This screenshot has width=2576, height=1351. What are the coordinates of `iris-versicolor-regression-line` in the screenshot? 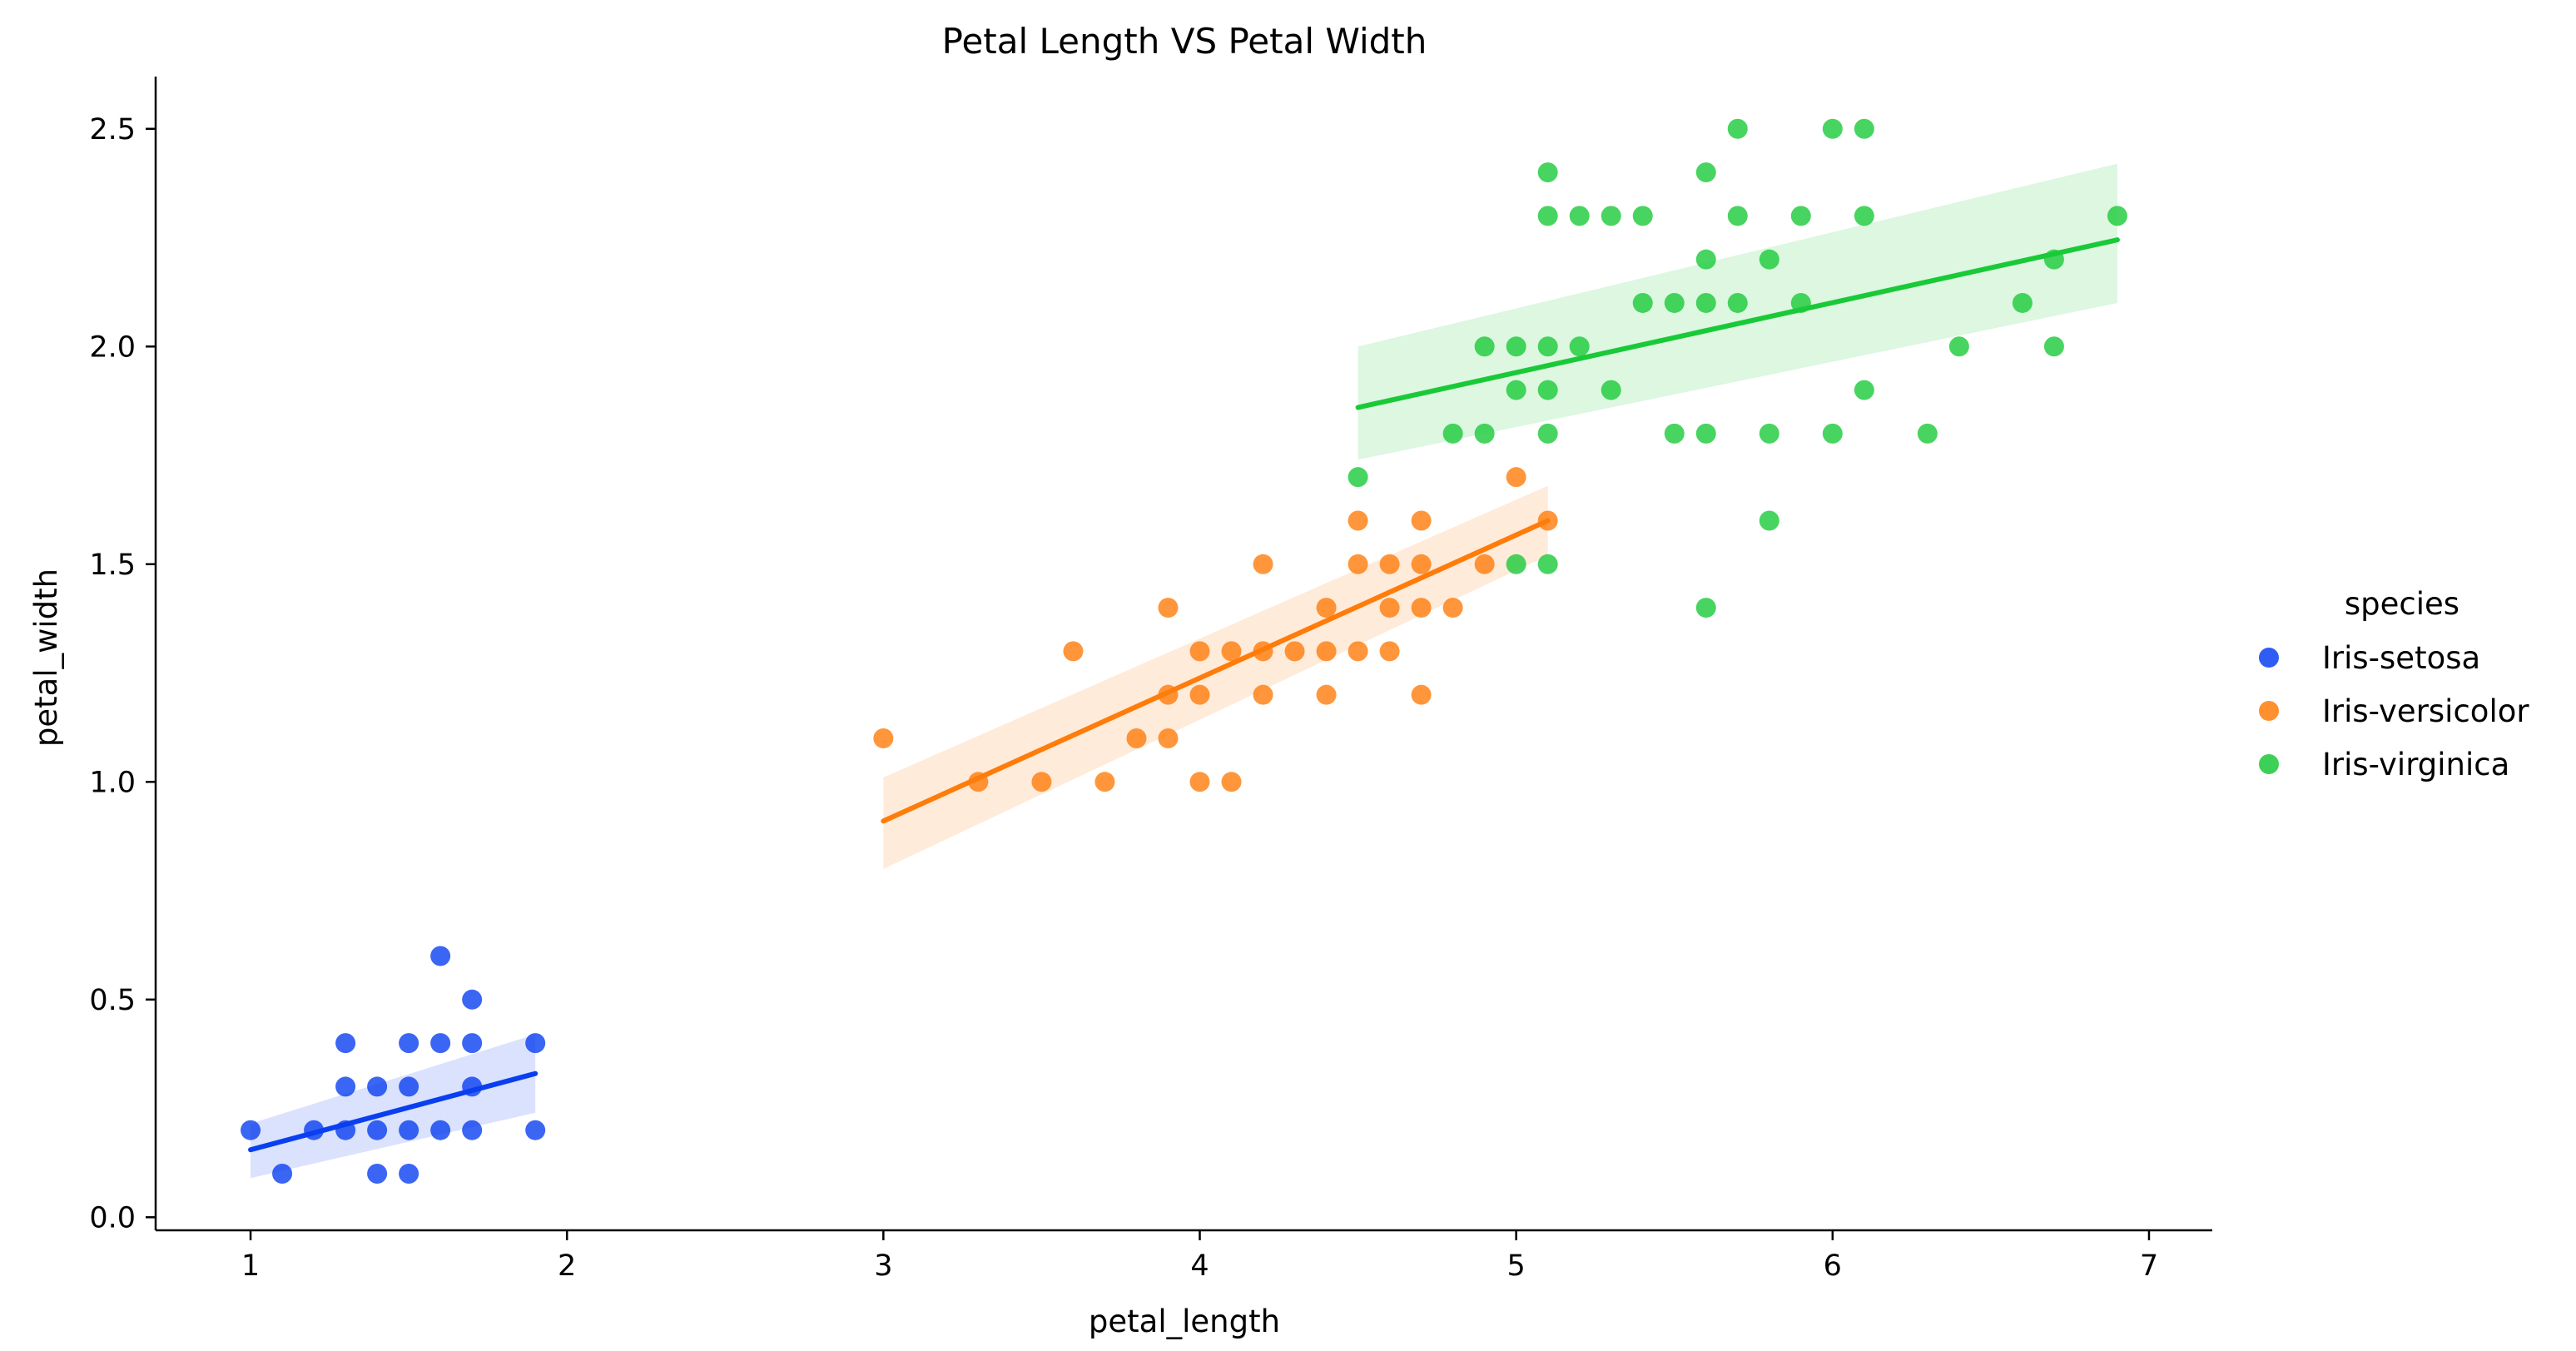 It's located at (1216, 671).